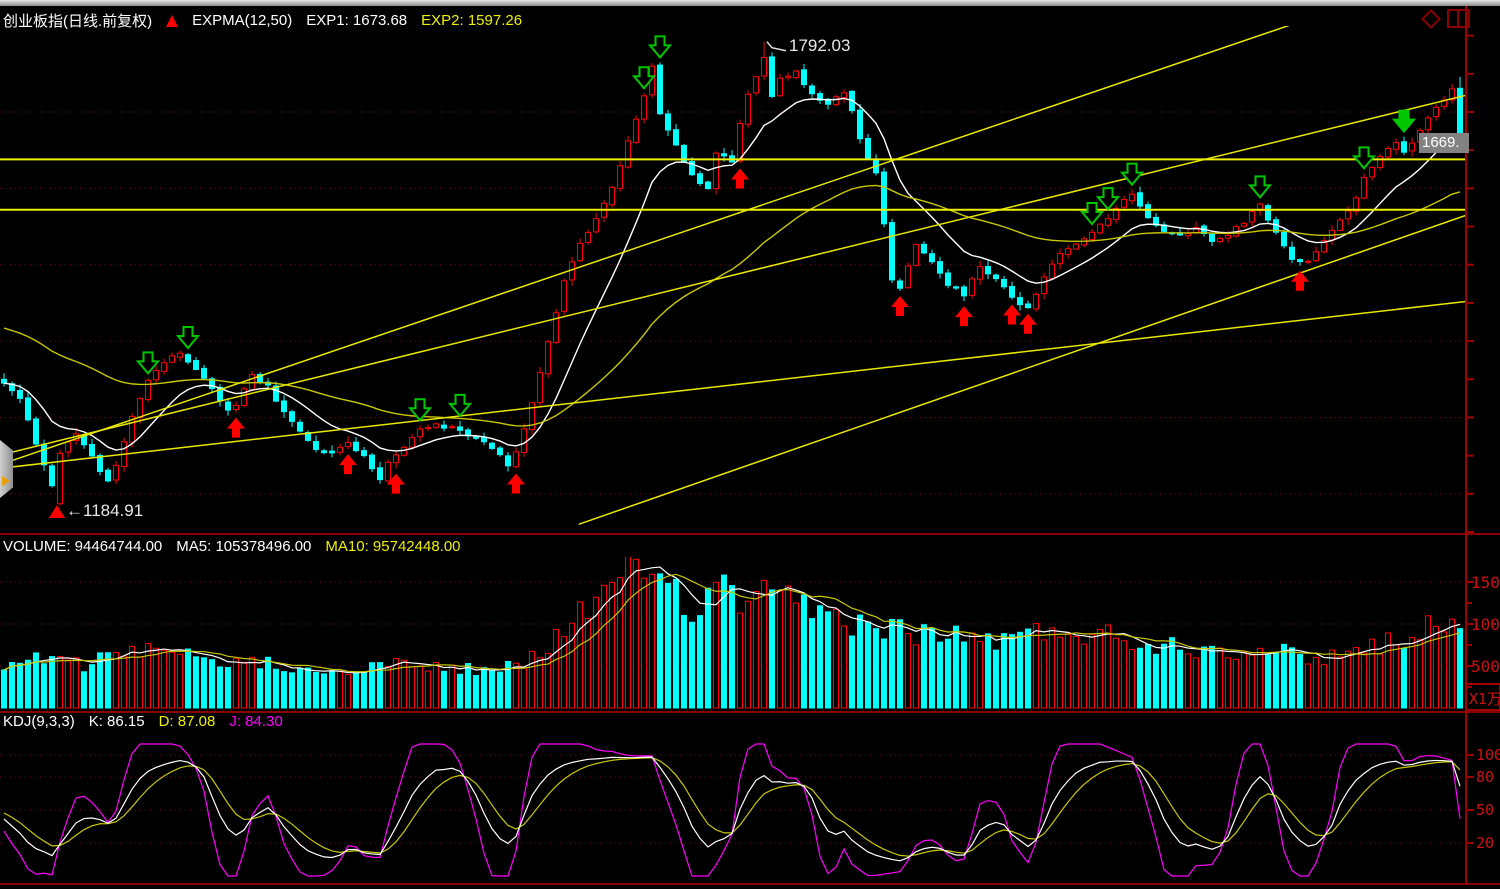  What do you see at coordinates (733, 810) in the screenshot?
I see `kdj-layer` at bounding box center [733, 810].